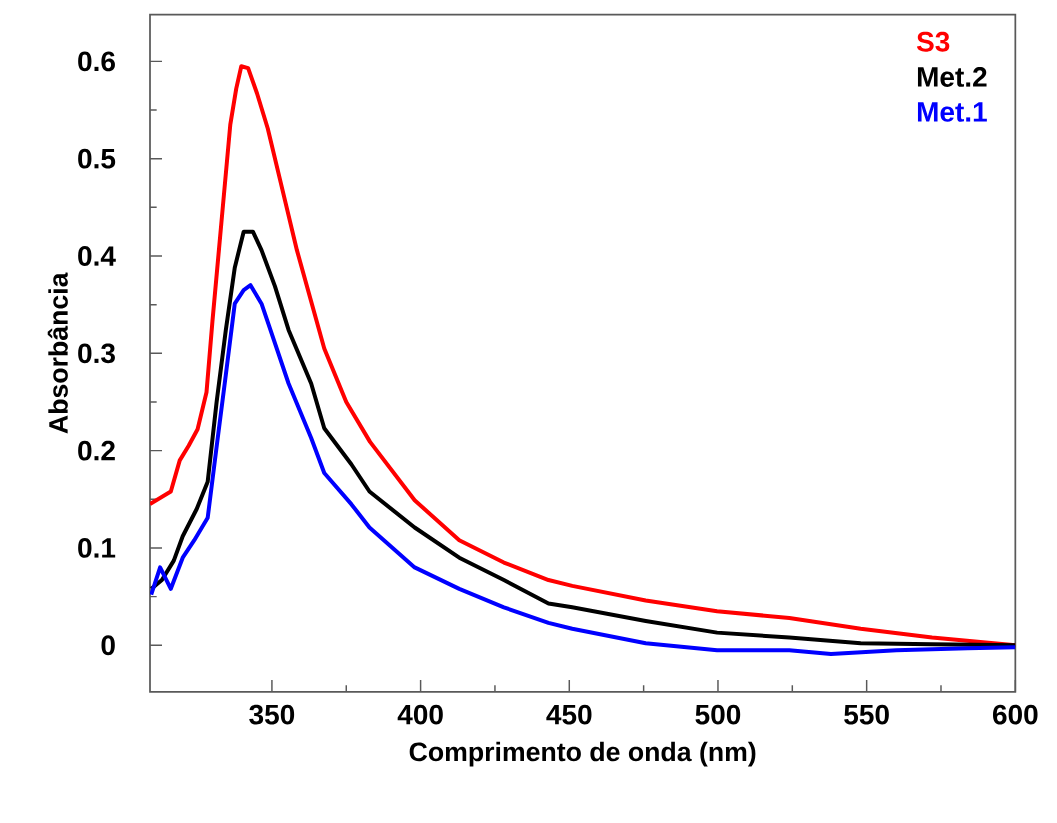 Image resolution: width=1057 pixels, height=823 pixels. I want to click on y-tick-label: 0.2, so click(96, 450).